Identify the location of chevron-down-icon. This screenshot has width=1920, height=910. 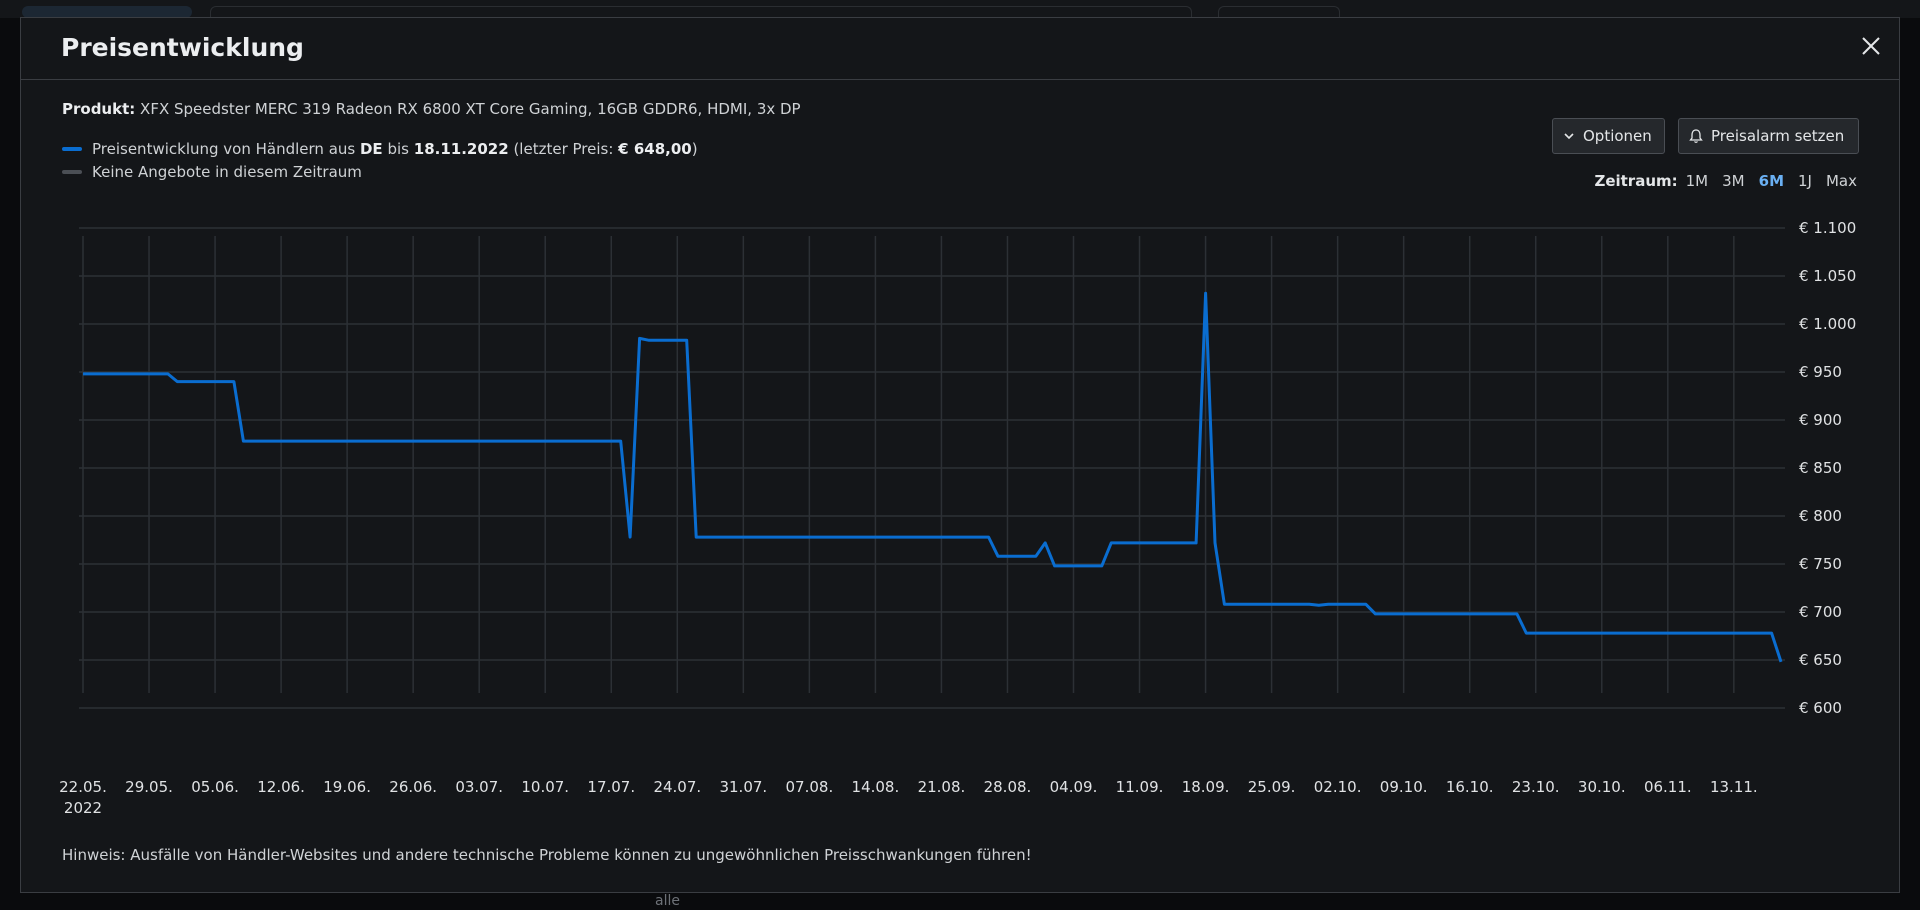
(1569, 136).